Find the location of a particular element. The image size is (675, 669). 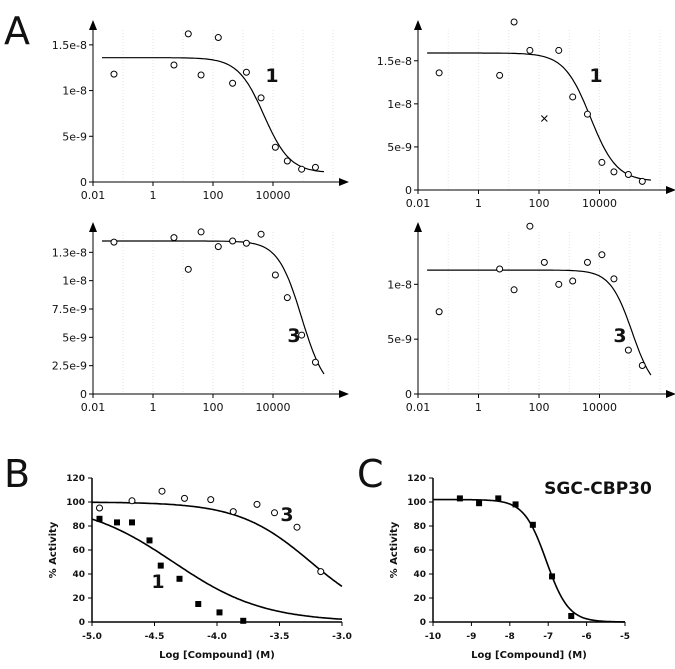

x-tick-label: -3.0 is located at coordinates (342, 637).